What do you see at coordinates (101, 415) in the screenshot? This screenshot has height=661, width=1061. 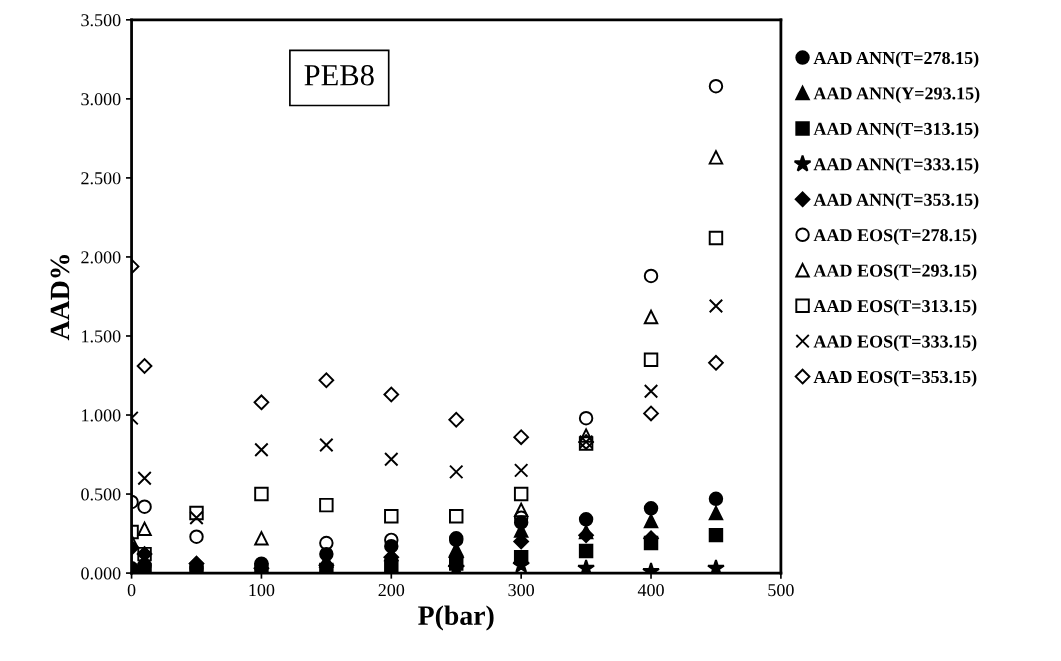 I see `y-tick-label: 1.000` at bounding box center [101, 415].